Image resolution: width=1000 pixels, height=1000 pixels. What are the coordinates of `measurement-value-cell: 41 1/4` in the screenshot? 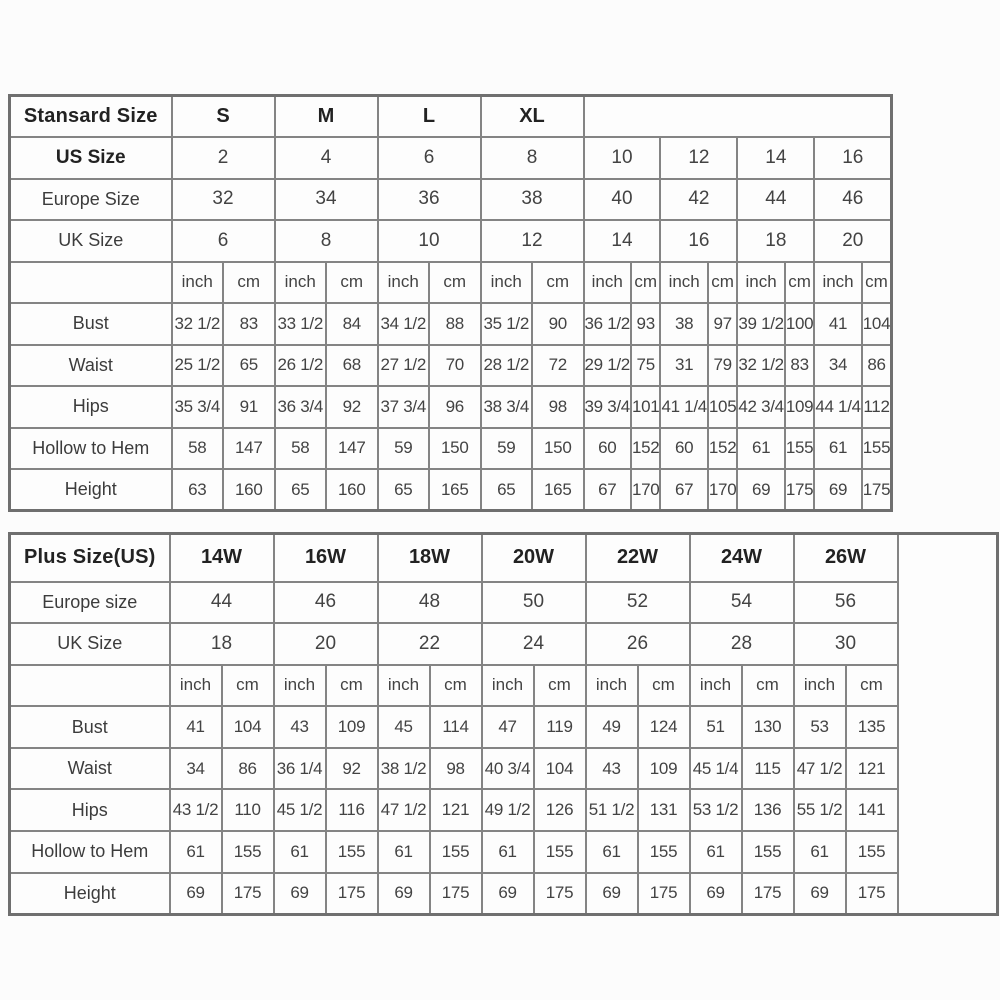 It's located at (684, 407).